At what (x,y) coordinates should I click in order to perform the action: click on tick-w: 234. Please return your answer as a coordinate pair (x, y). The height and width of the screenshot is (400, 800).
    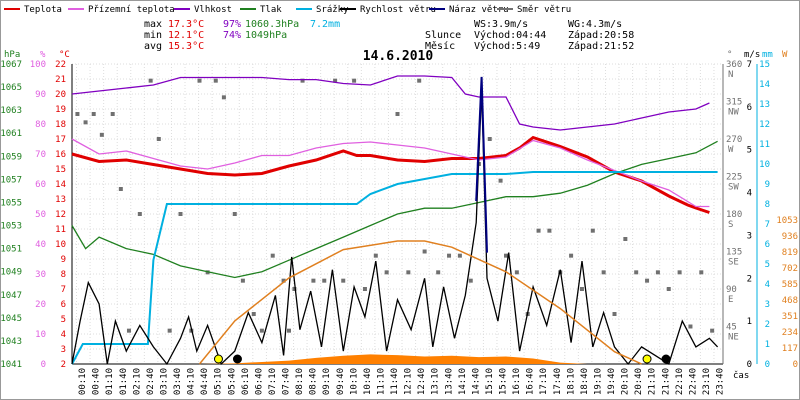
    Looking at the image, I should click on (790, 333).